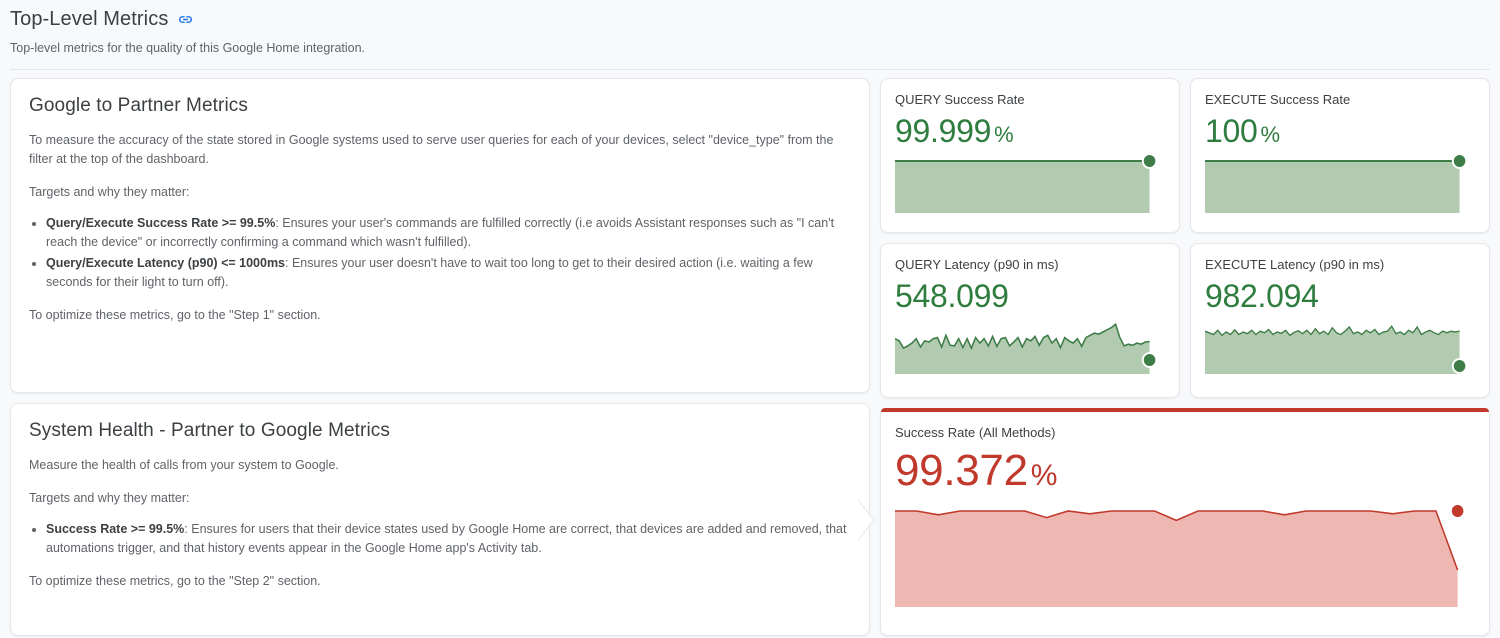 This screenshot has width=1500, height=638. Describe the element at coordinates (1185, 473) in the screenshot. I see `metric-value-group: 99.372 %` at that location.